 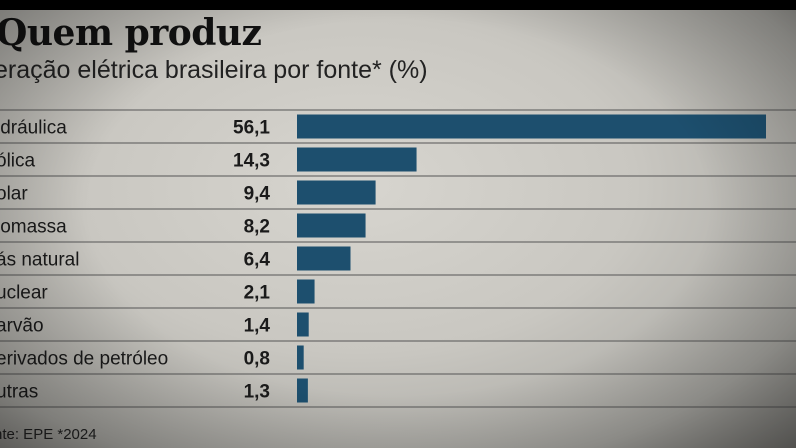 I want to click on category-label: erivados de petróleo, so click(x=84, y=359).